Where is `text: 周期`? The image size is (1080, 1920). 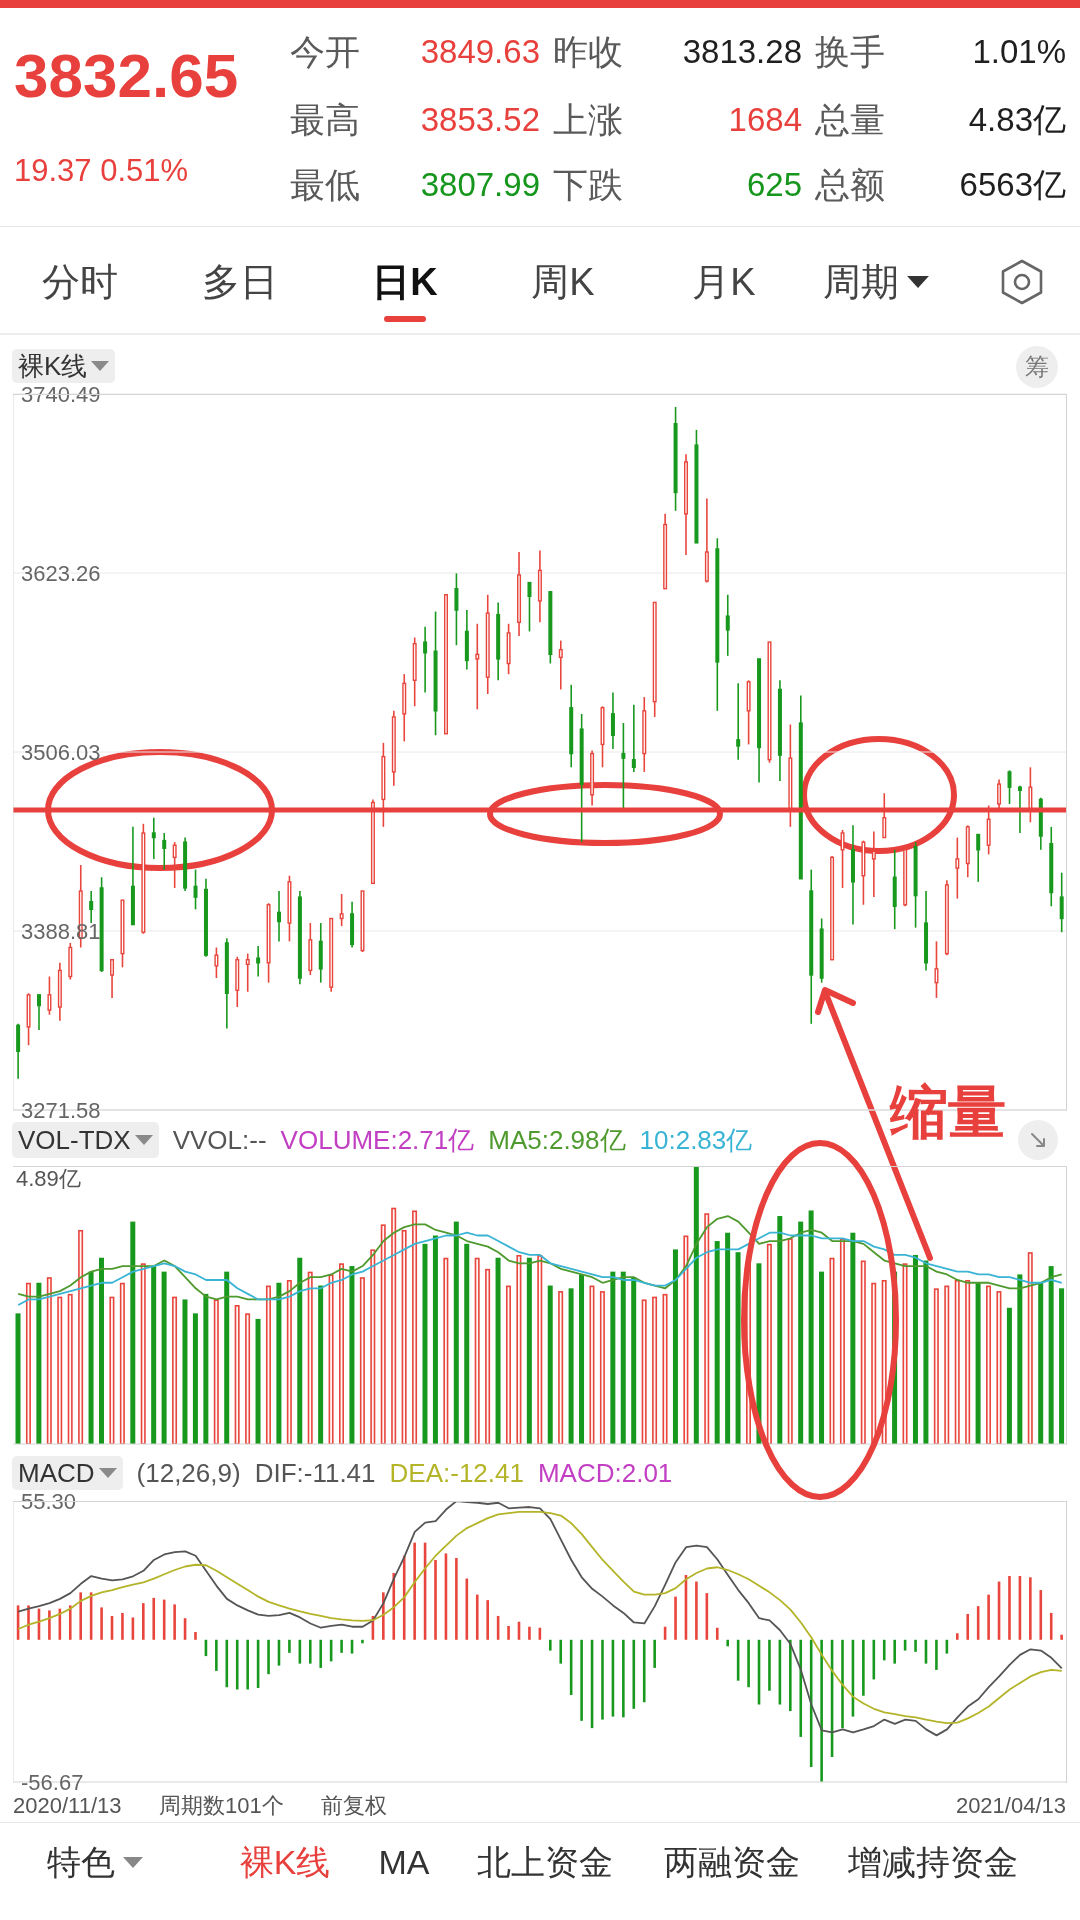
text: 周期 is located at coordinates (861, 282).